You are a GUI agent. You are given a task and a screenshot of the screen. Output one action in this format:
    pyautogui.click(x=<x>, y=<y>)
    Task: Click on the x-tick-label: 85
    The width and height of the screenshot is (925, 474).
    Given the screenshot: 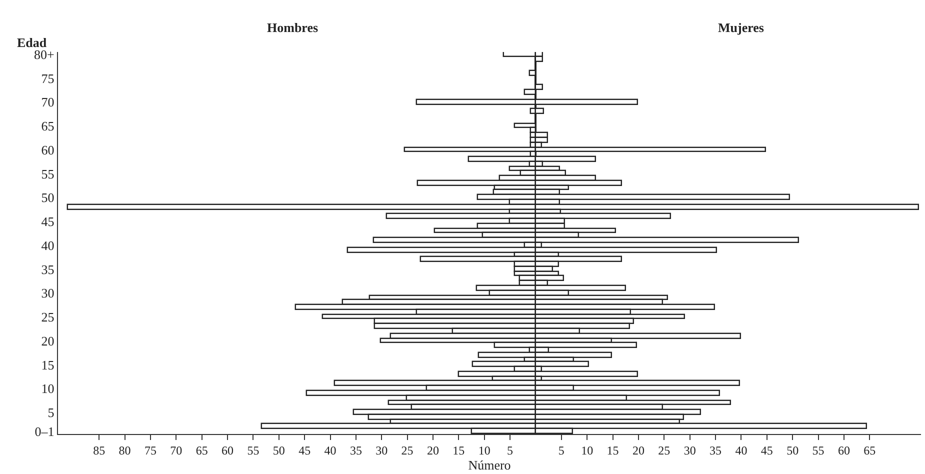 What is the action you would take?
    pyautogui.click(x=99, y=451)
    